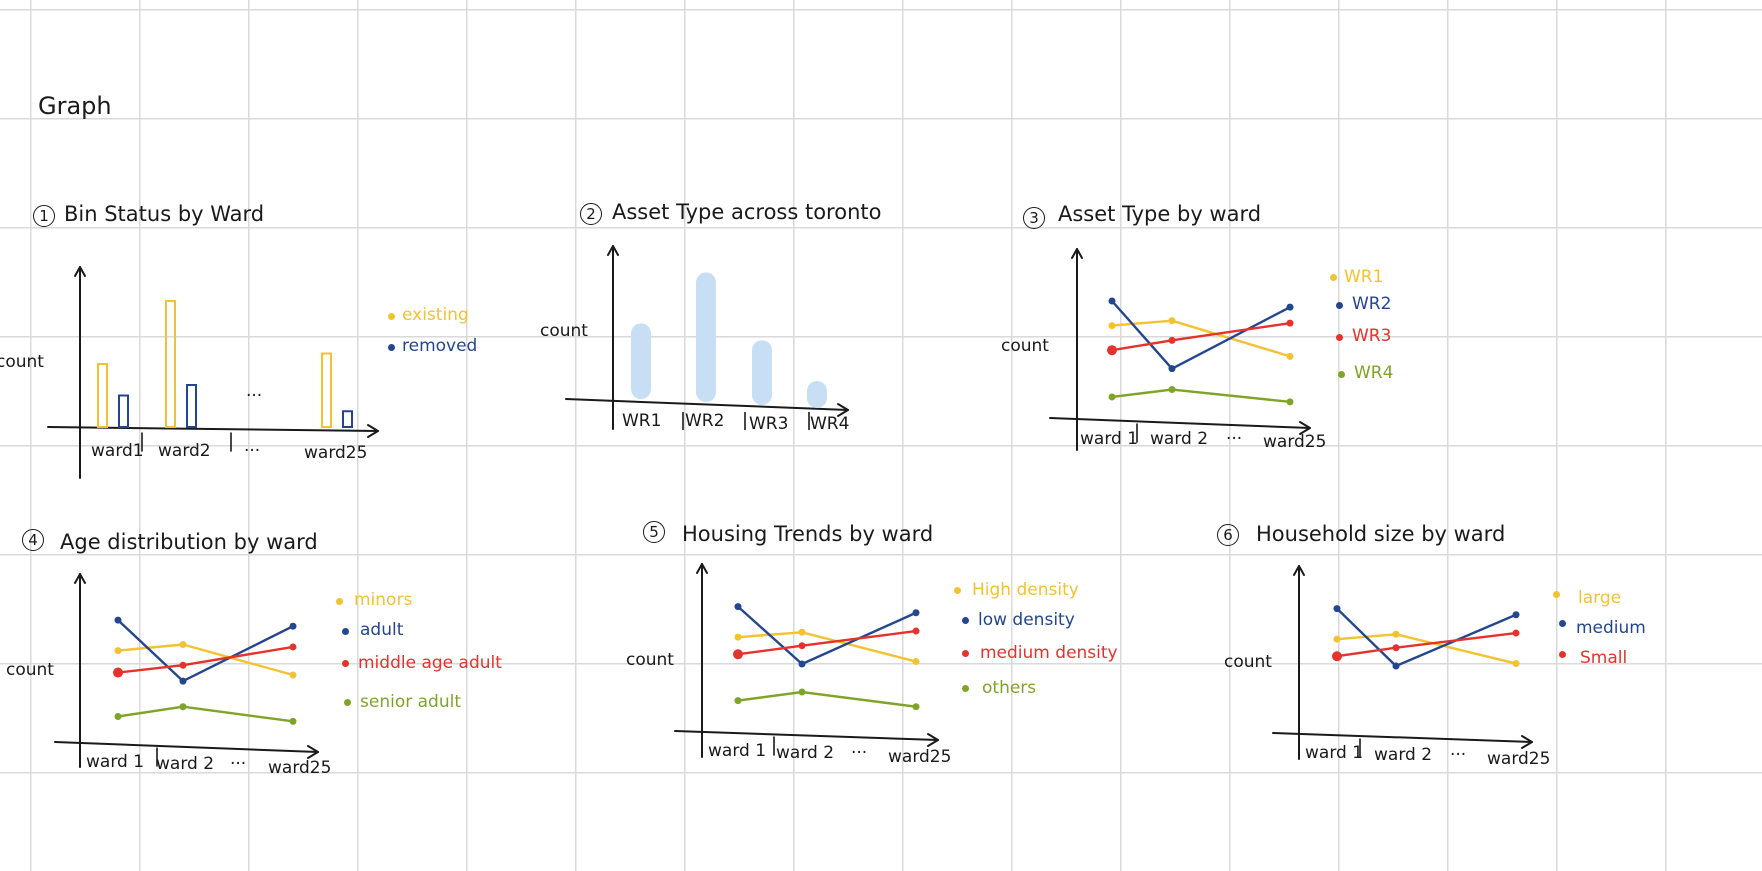  What do you see at coordinates (117, 451) in the screenshot?
I see `graph-1-xlabel-1: ward1` at bounding box center [117, 451].